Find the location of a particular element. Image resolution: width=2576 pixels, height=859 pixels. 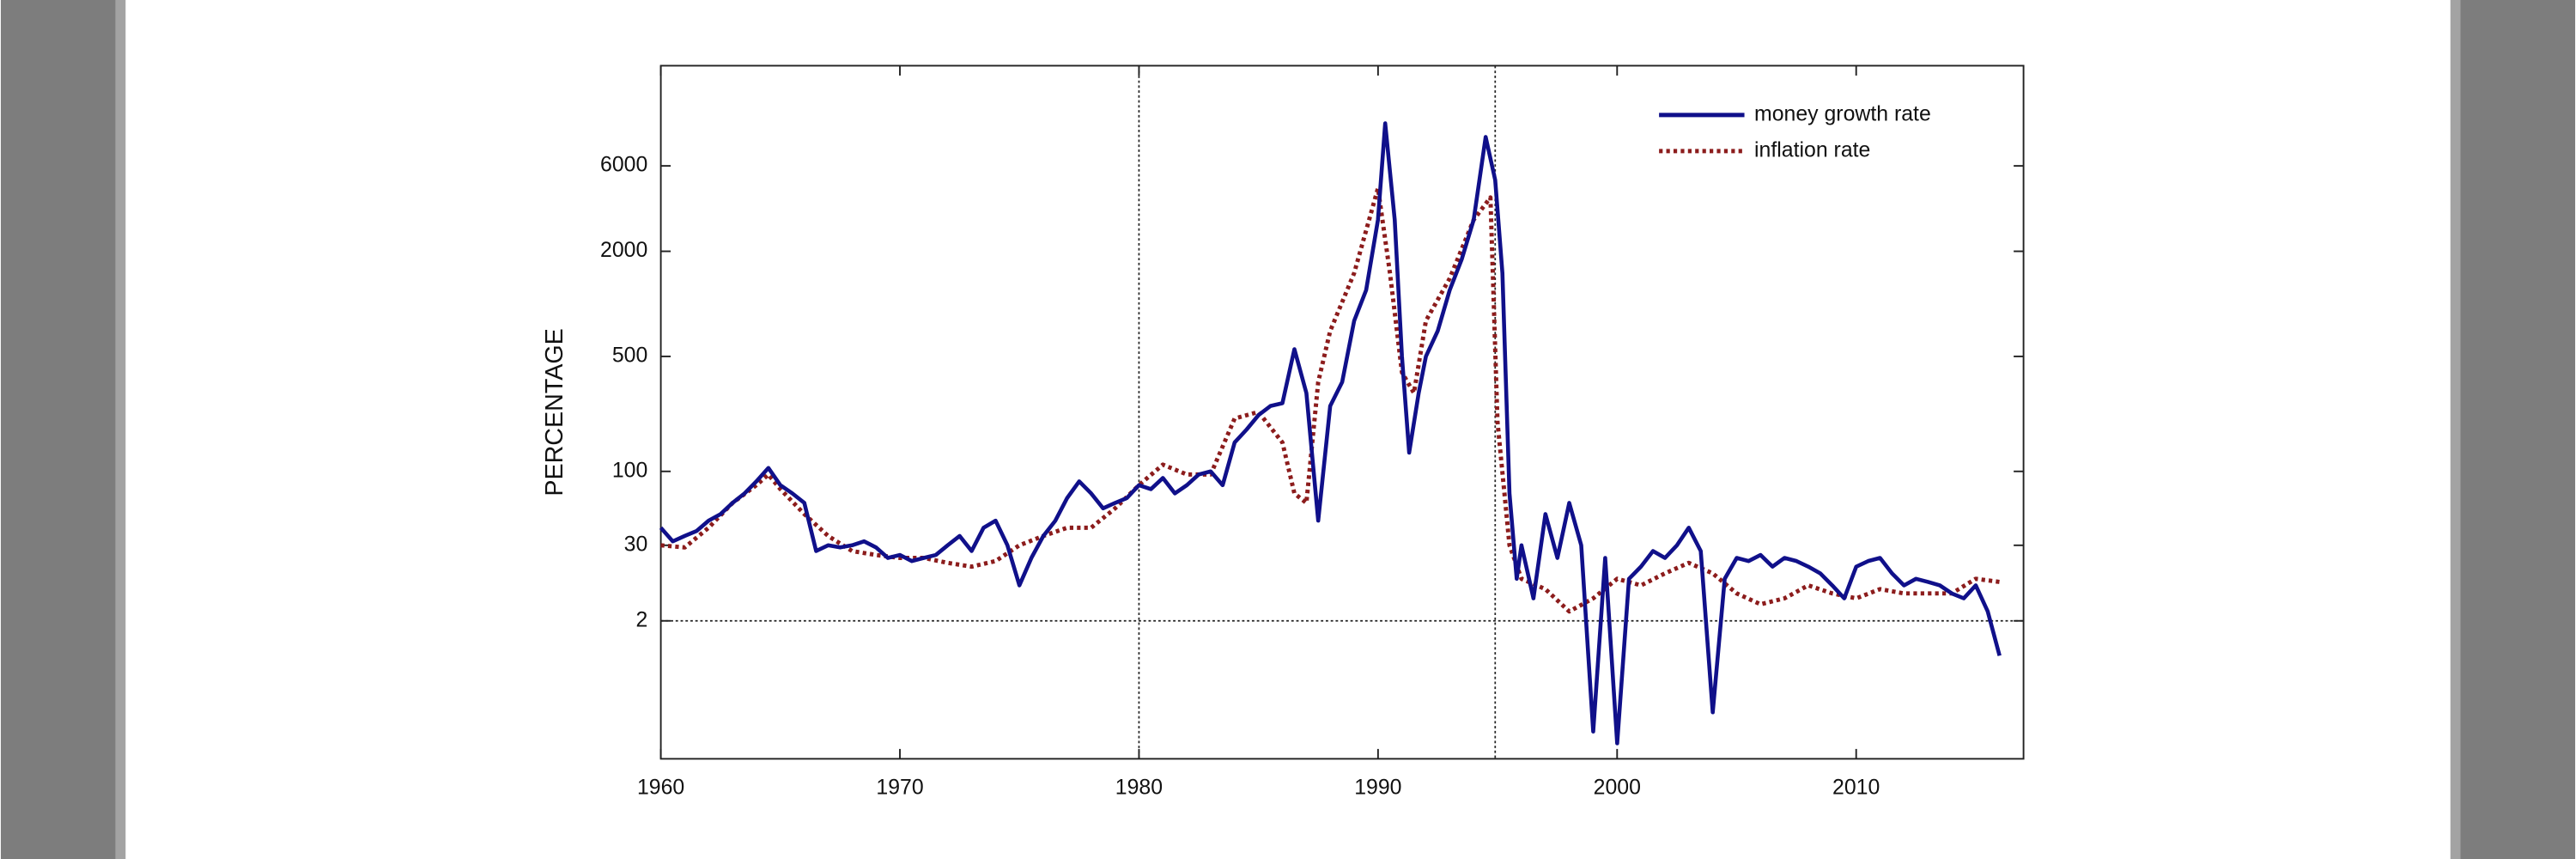

x-tick-label: 1960 is located at coordinates (660, 788).